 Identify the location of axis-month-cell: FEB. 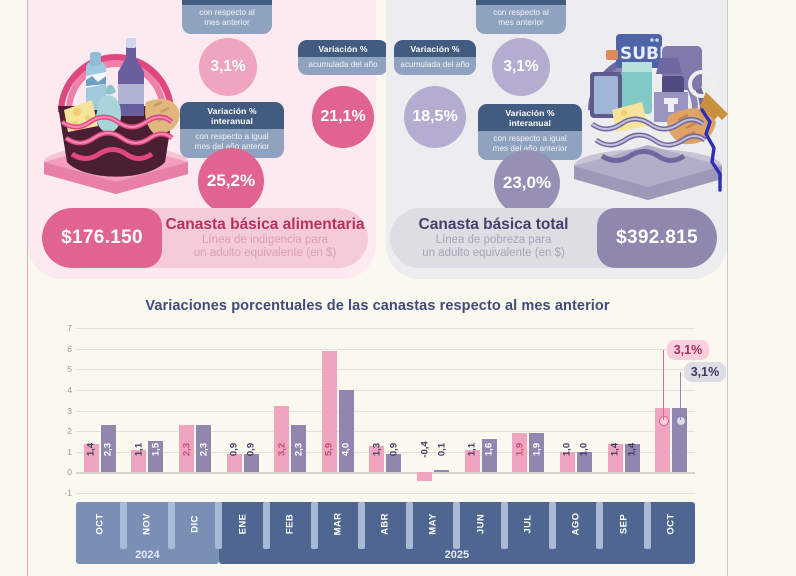
(290, 525).